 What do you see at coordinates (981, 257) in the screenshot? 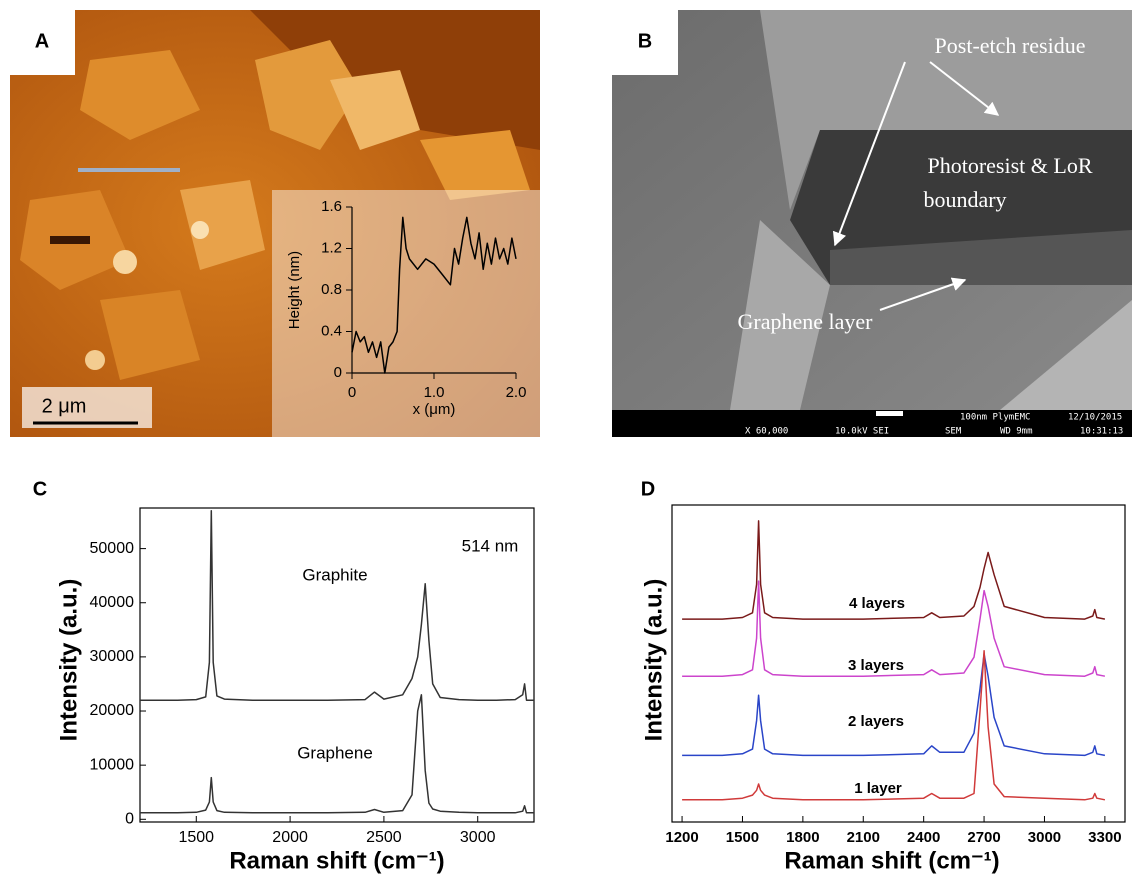
I see `sem-granular-layer` at bounding box center [981, 257].